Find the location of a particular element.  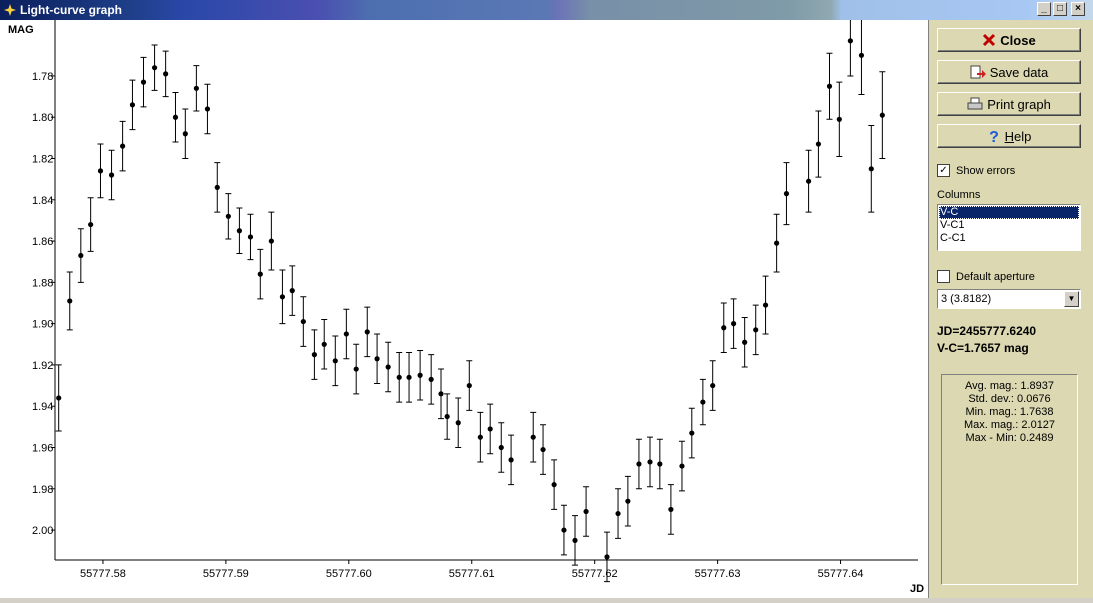

show-errors-checkbox: ✓ Show errors is located at coordinates (976, 170).